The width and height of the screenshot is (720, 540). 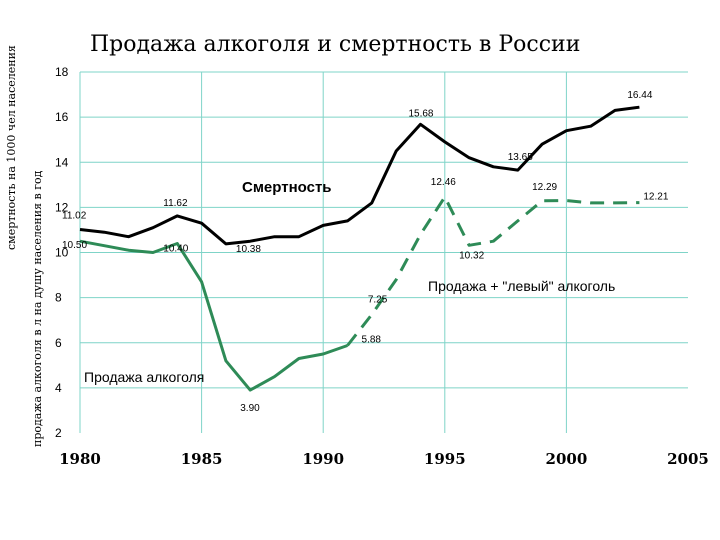 What do you see at coordinates (639, 95) in the screenshot?
I see `data-label: 16.44` at bounding box center [639, 95].